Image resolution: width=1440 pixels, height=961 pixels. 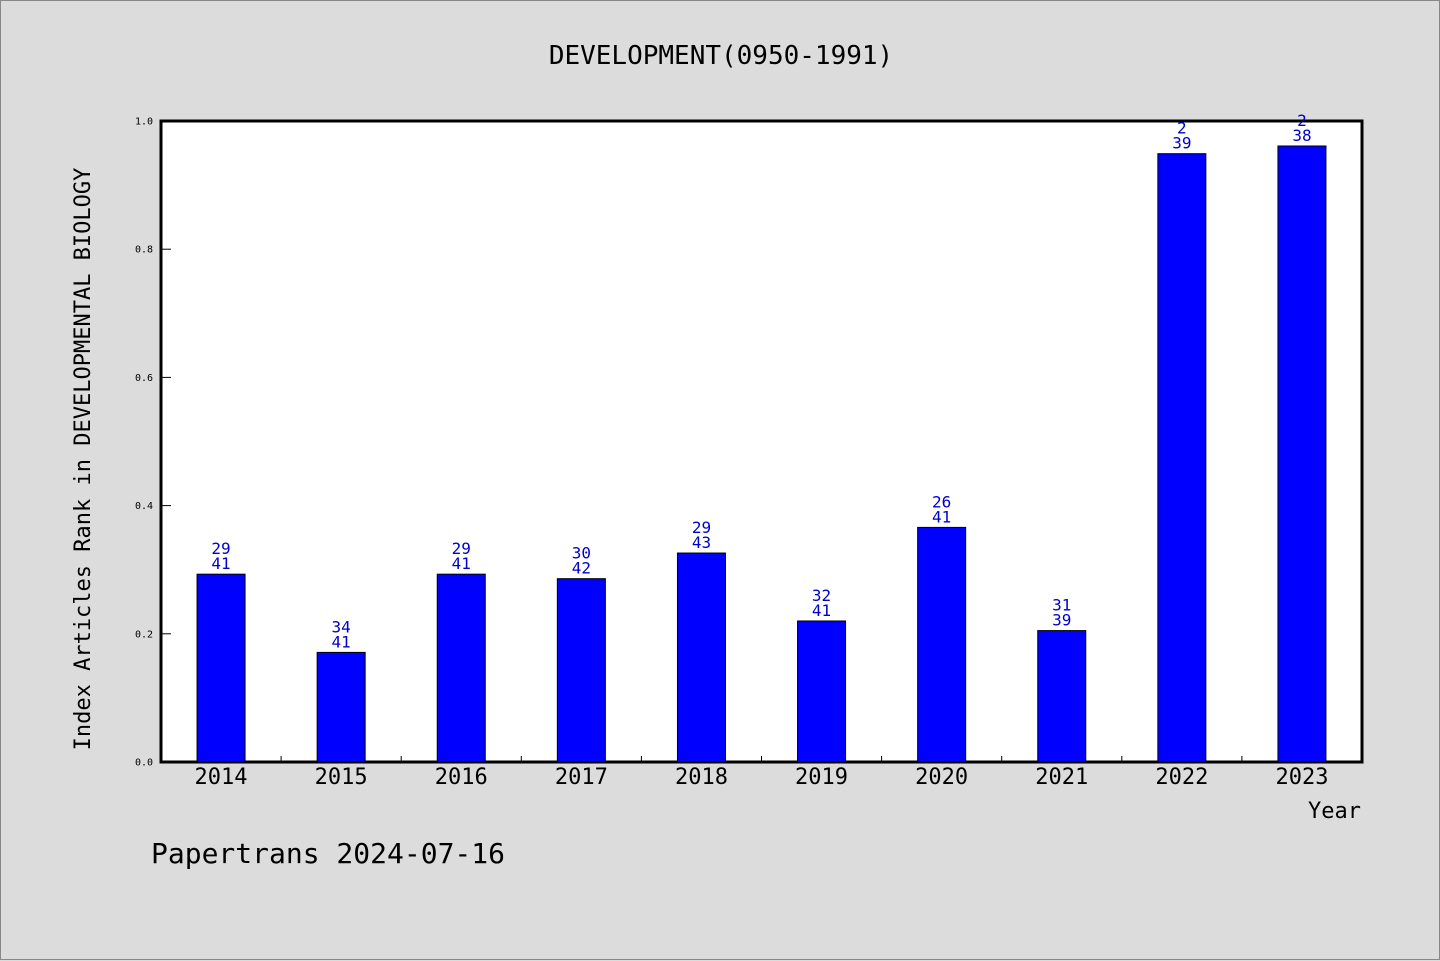 What do you see at coordinates (821, 595) in the screenshot?
I see `bar-label-top: 32` at bounding box center [821, 595].